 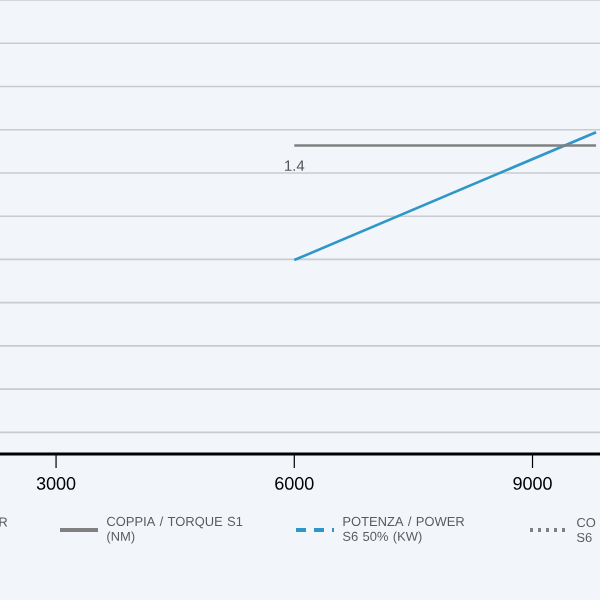 What do you see at coordinates (56, 483) in the screenshot?
I see `x-tick-label: 3000` at bounding box center [56, 483].